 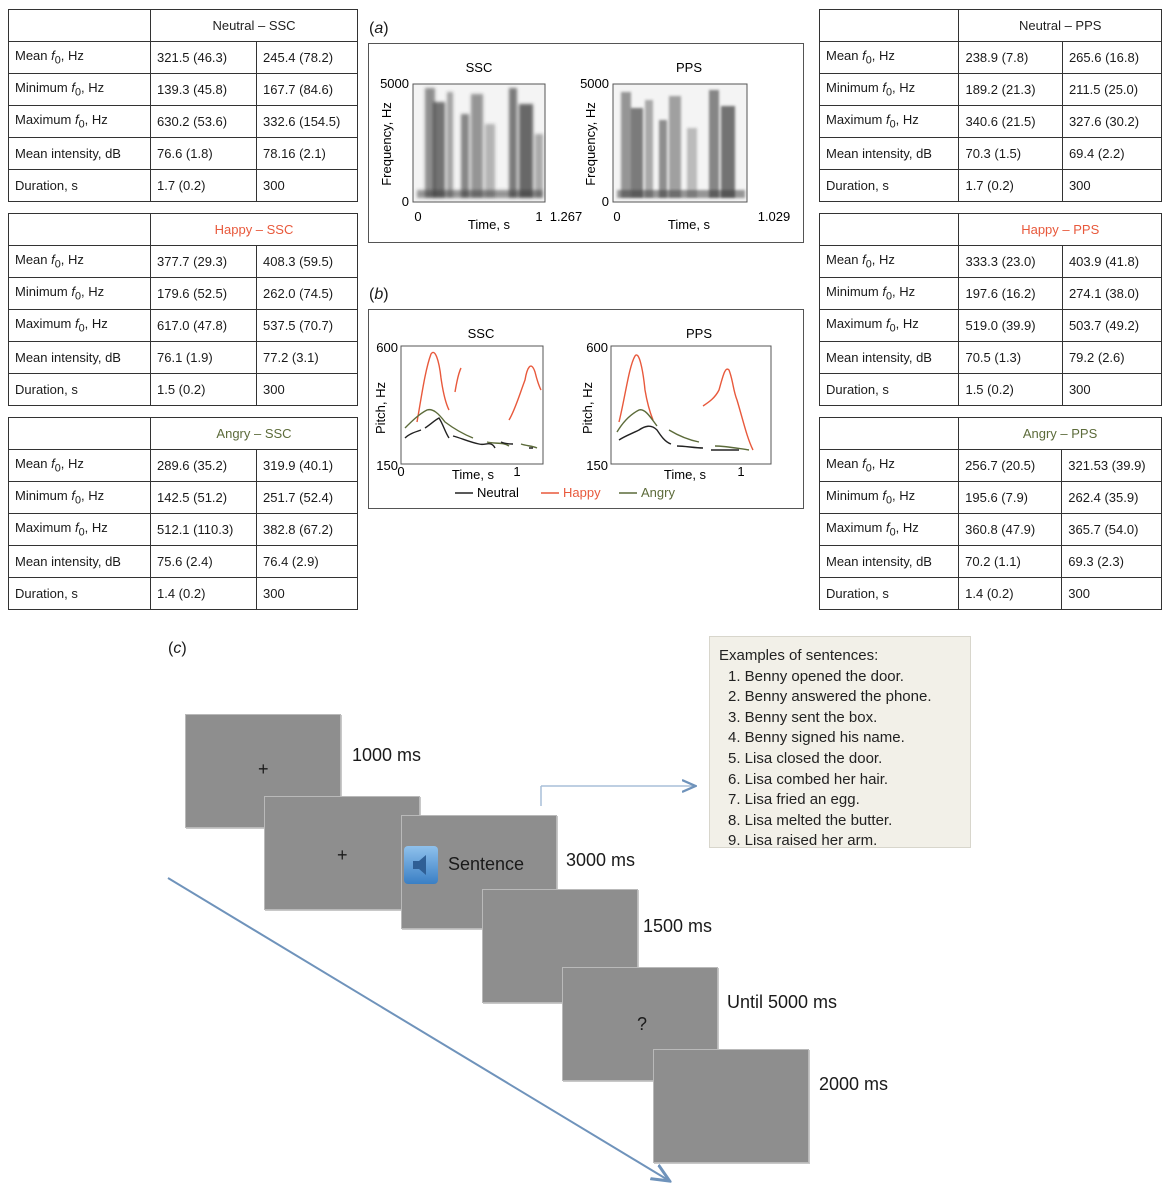 What do you see at coordinates (1111, 57) in the screenshot?
I see `stat-cell: 265.6 (16.8)` at bounding box center [1111, 57].